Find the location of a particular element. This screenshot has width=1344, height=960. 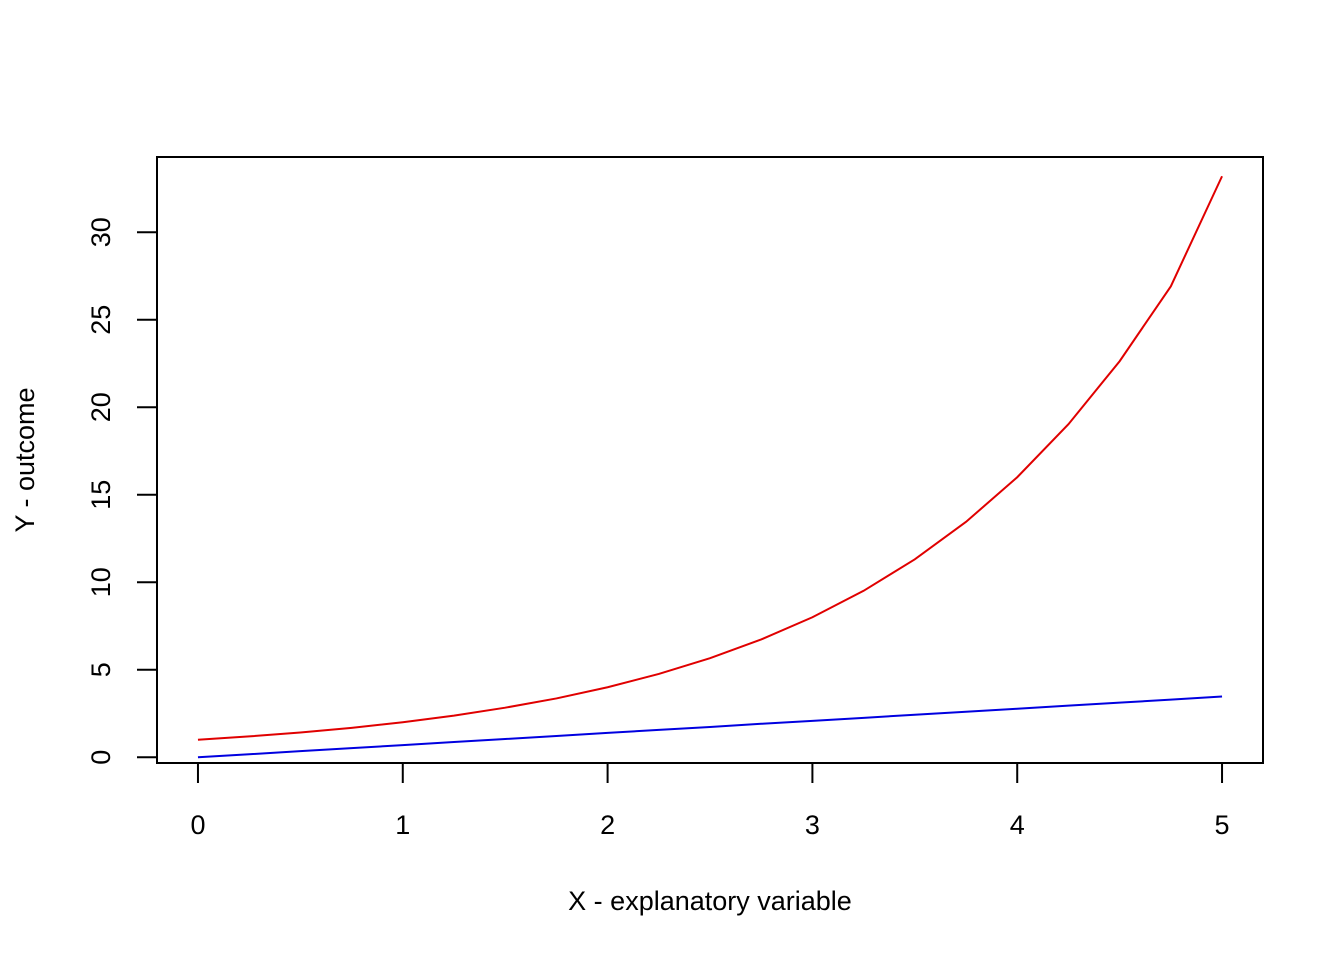

y-axis: 0 5 10 15 20 25 30 is located at coordinates (122, 491).